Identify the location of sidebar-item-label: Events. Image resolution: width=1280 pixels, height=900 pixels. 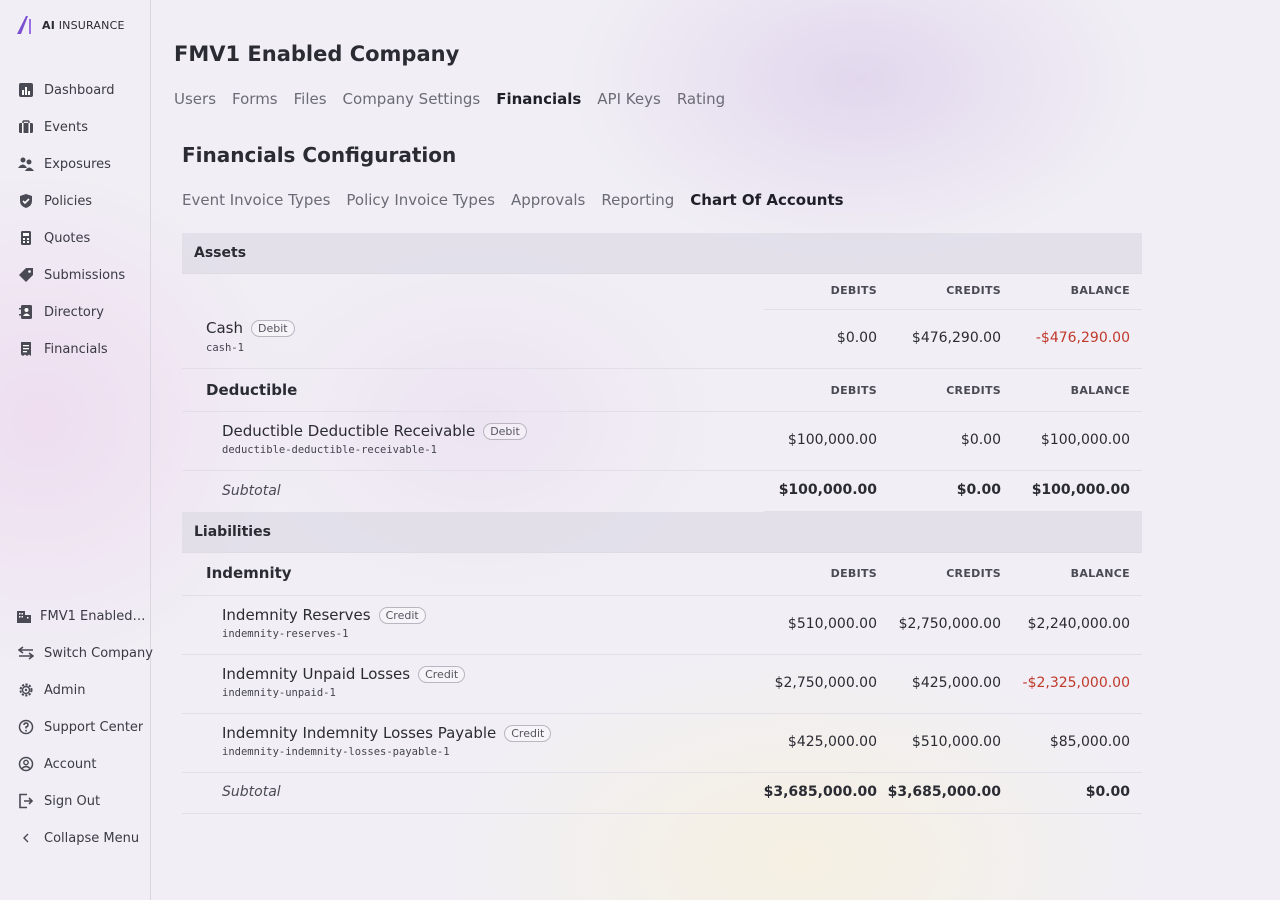
(66, 127).